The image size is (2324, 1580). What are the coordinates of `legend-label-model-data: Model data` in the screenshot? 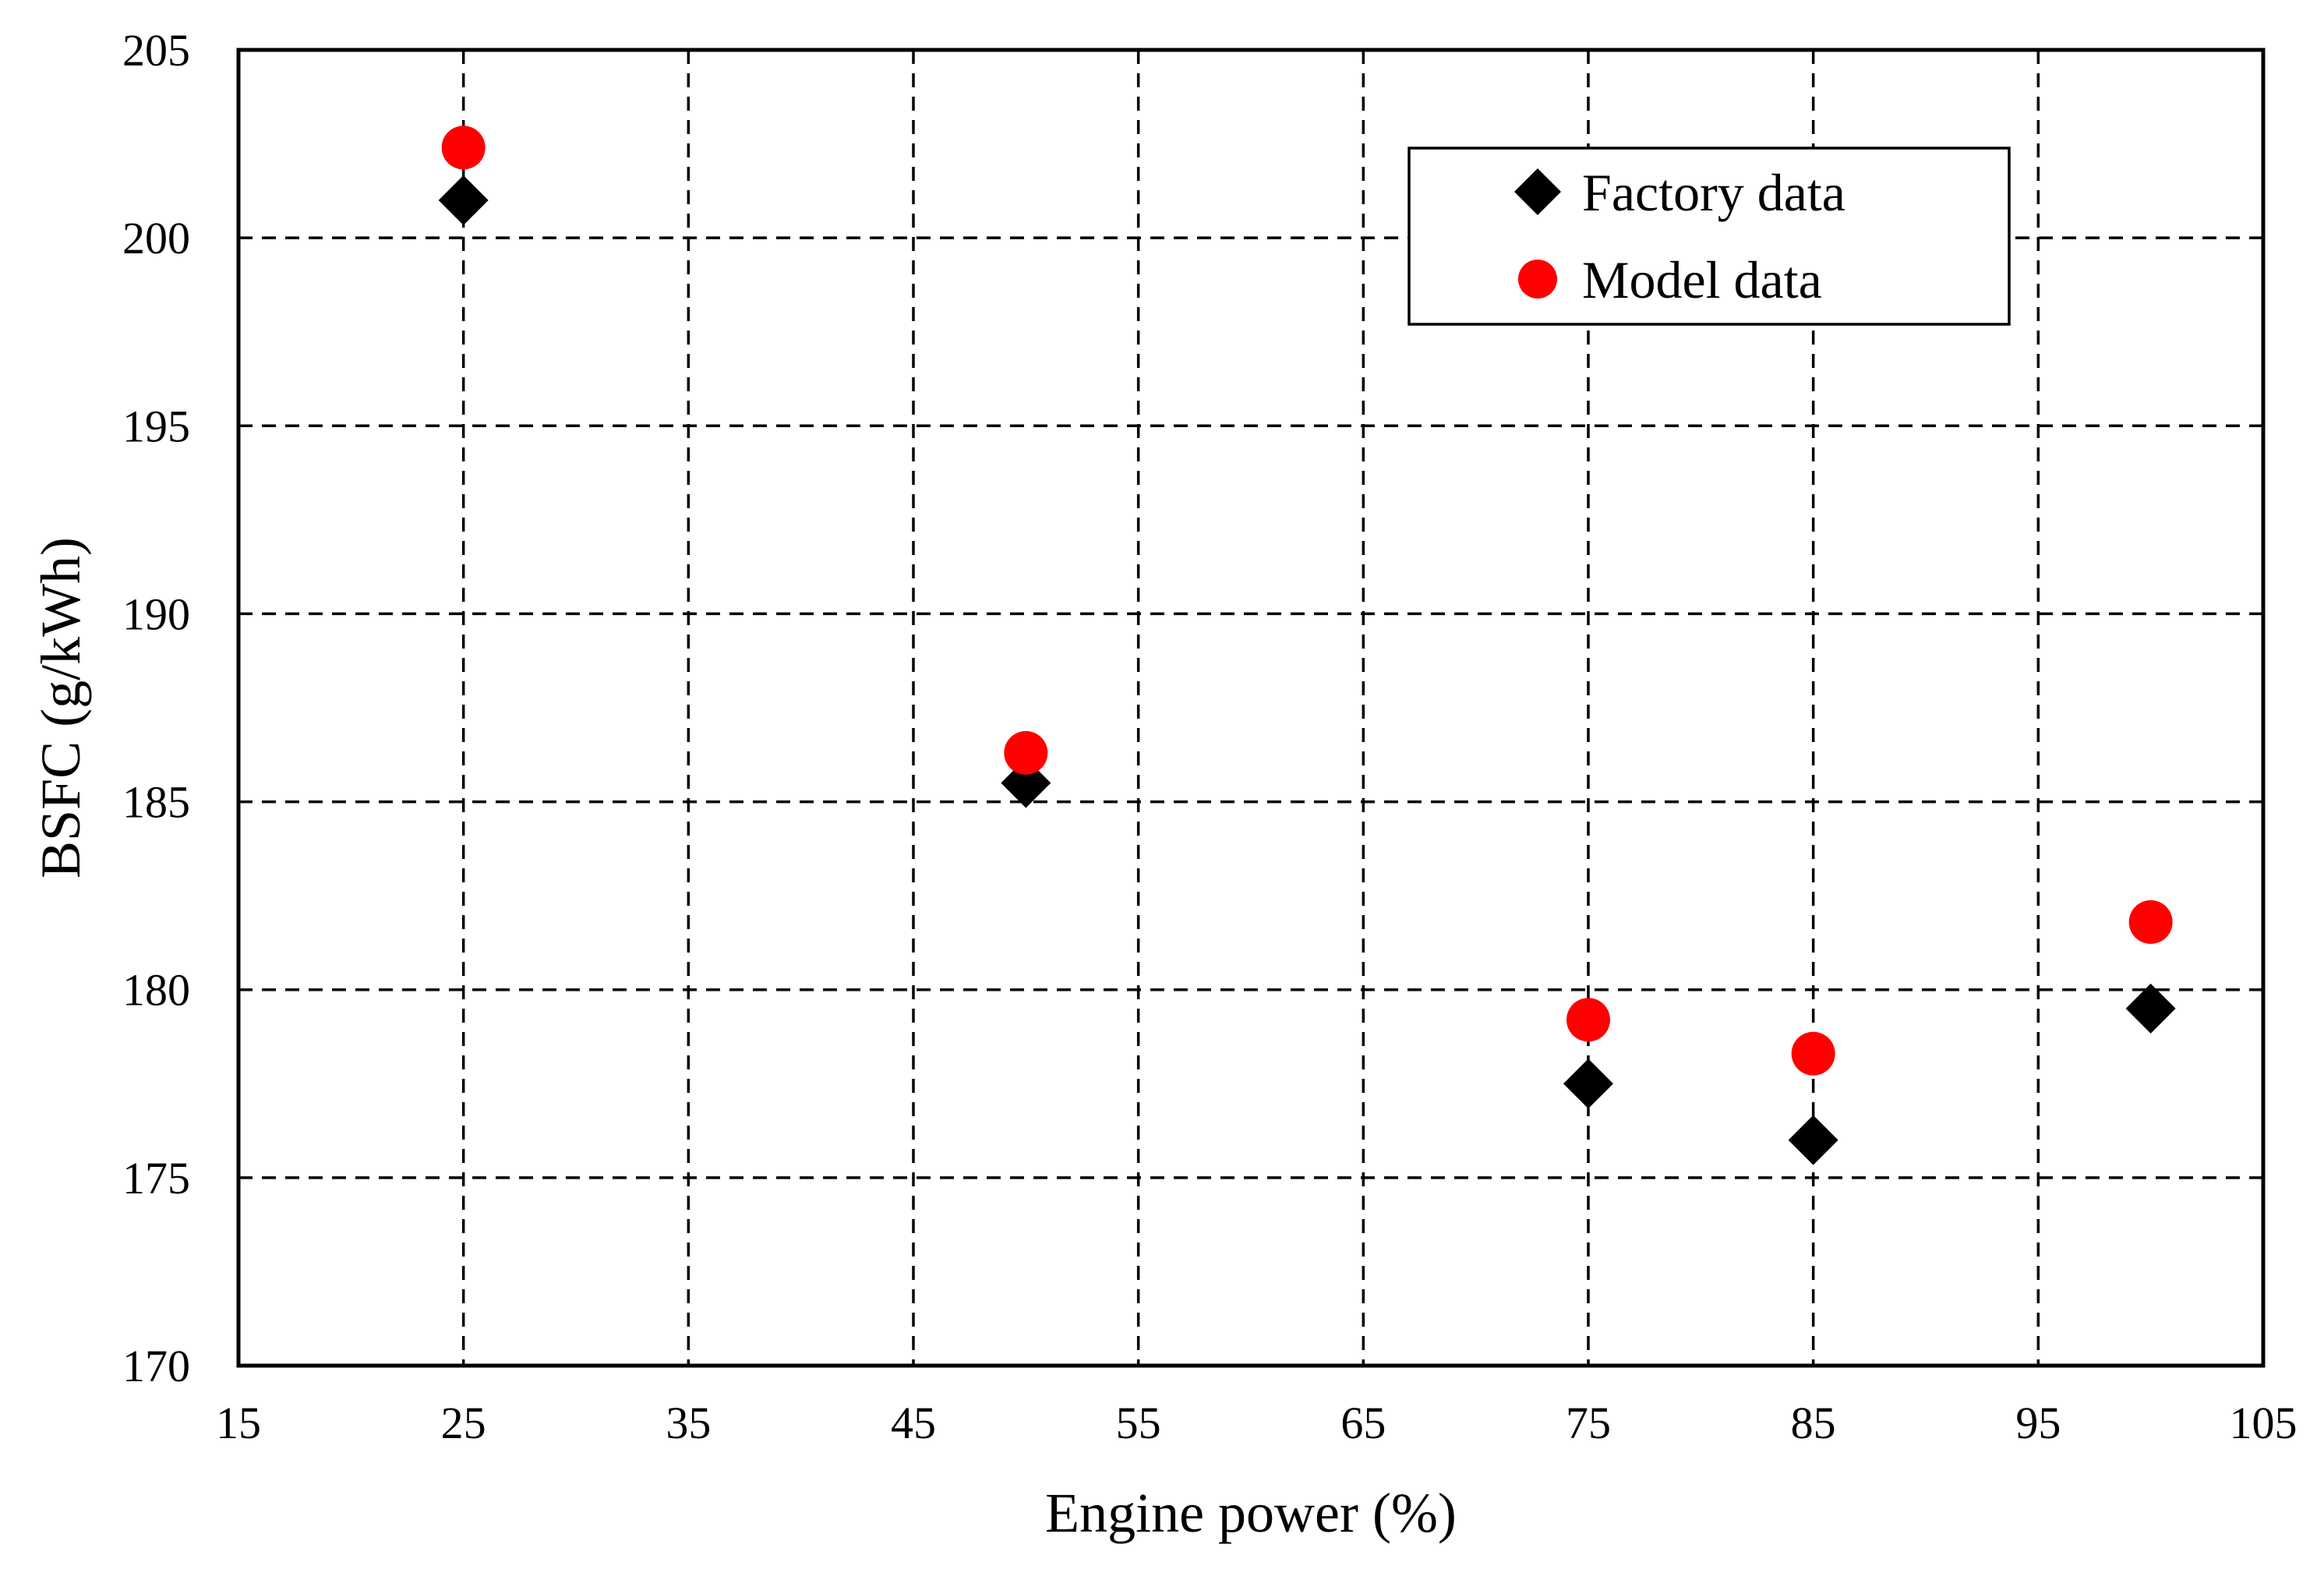 It's located at (1702, 279).